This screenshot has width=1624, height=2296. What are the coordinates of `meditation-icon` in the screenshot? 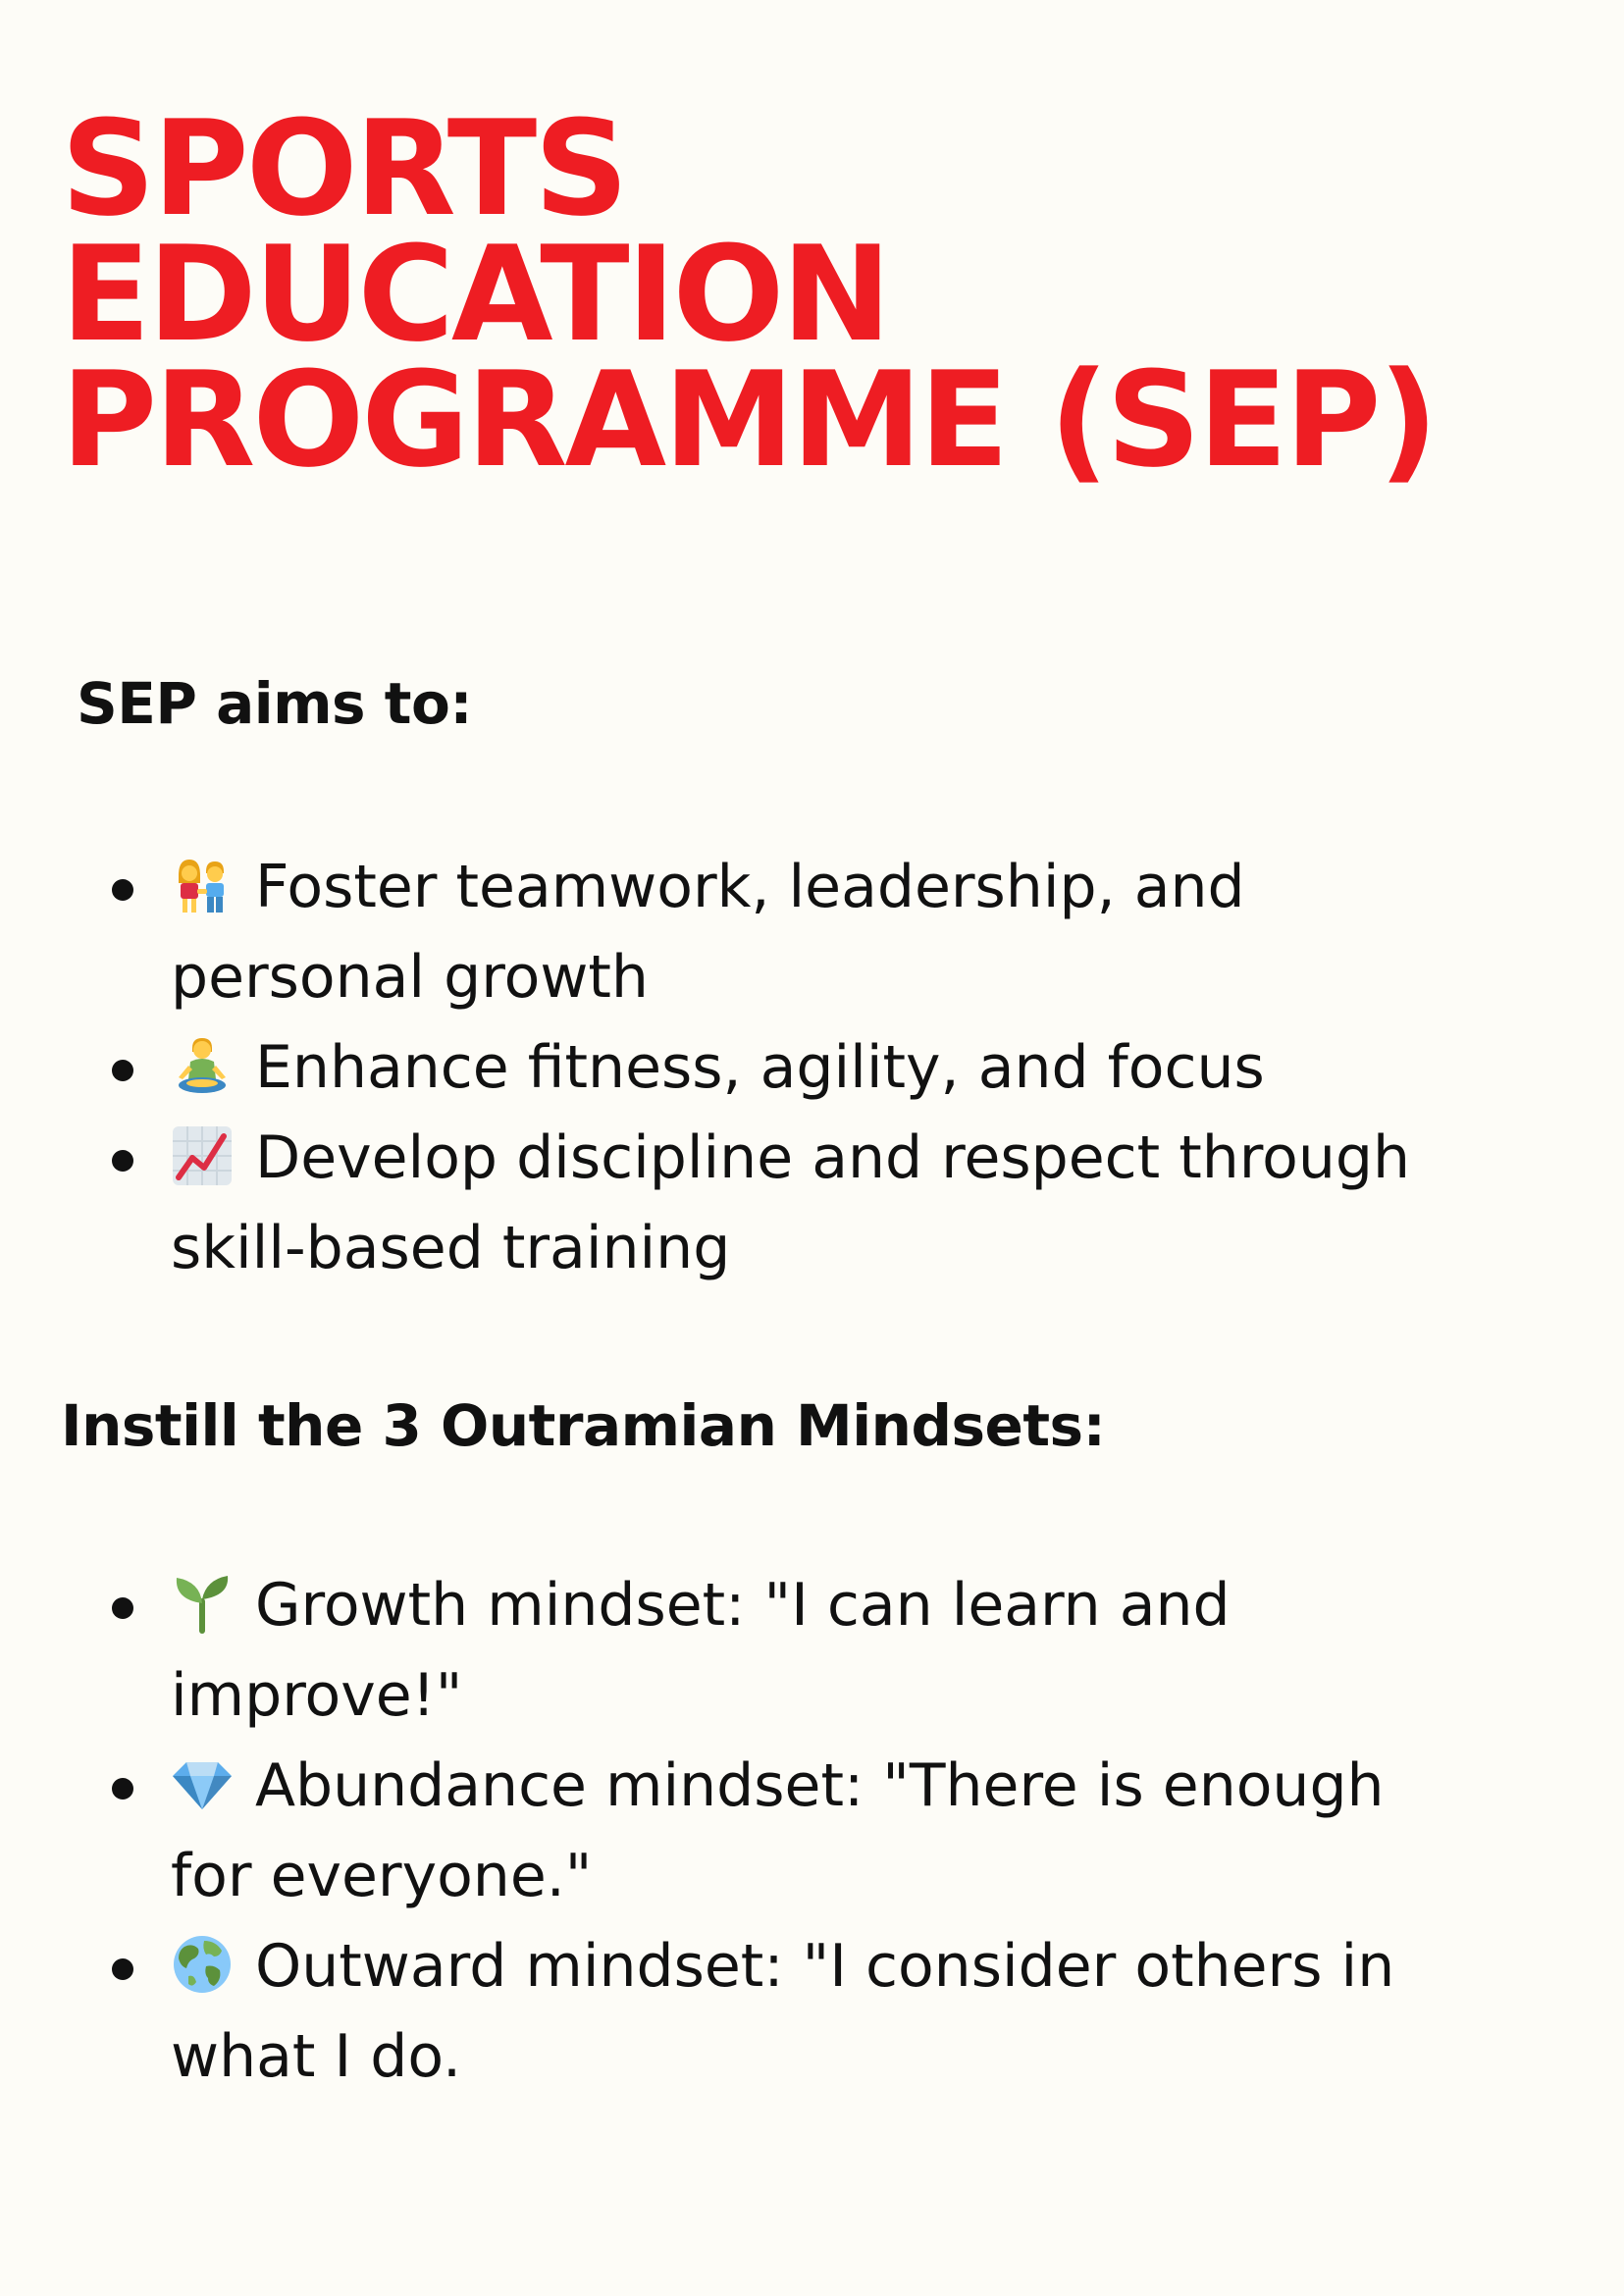 It's located at (202, 1065).